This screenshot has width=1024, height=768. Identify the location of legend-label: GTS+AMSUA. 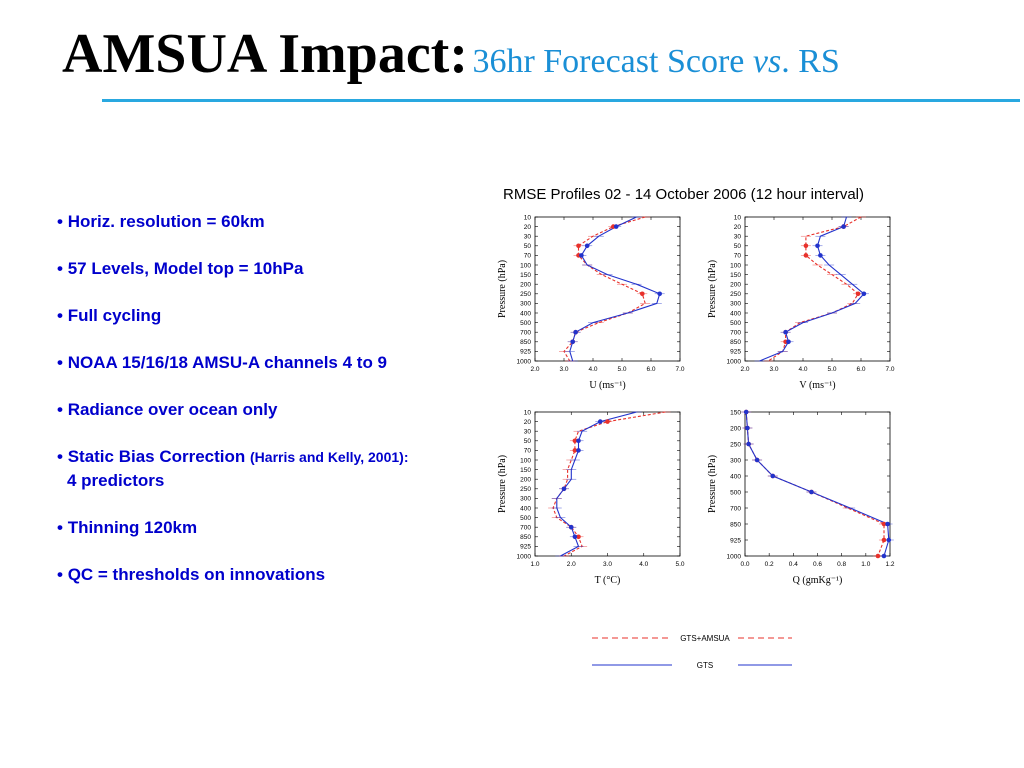
(705, 638).